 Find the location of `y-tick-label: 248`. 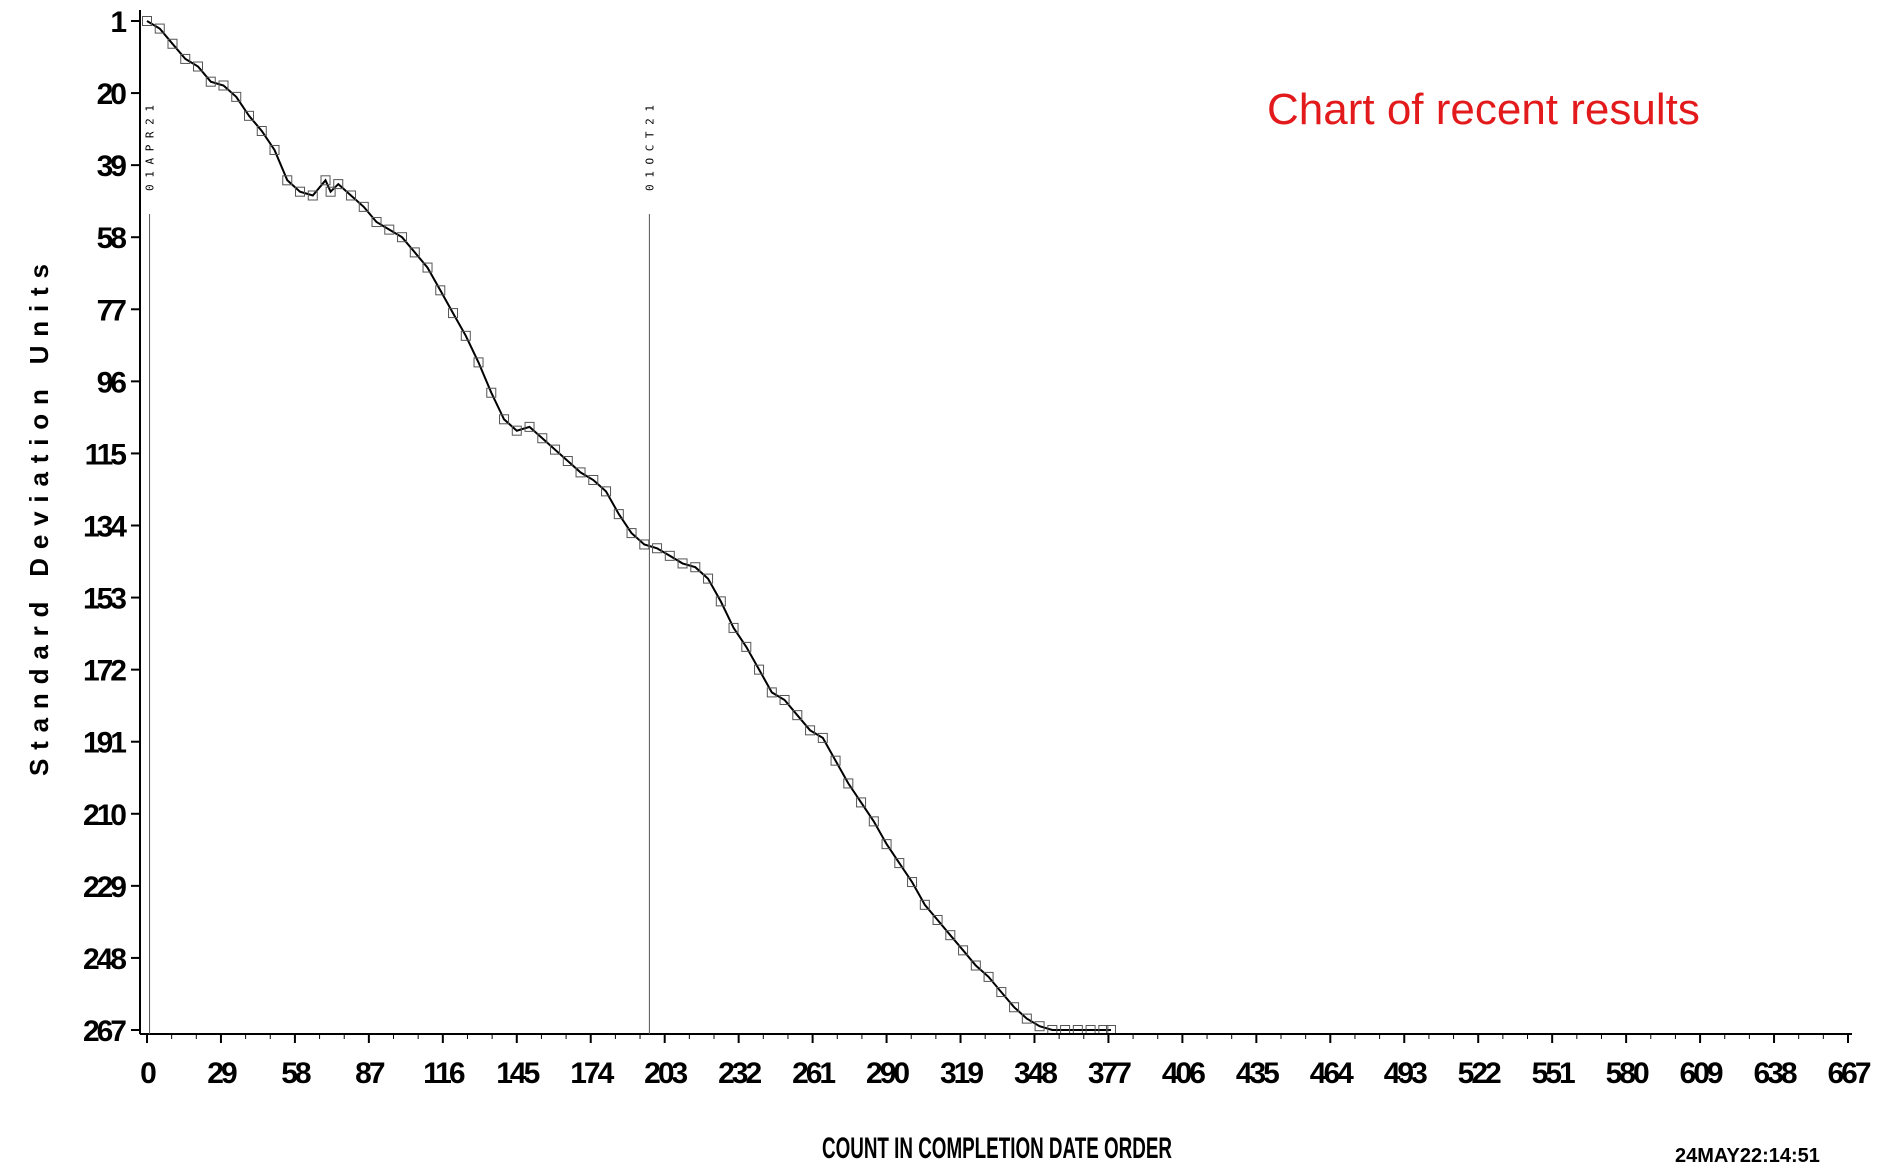

y-tick-label: 248 is located at coordinates (104, 959).